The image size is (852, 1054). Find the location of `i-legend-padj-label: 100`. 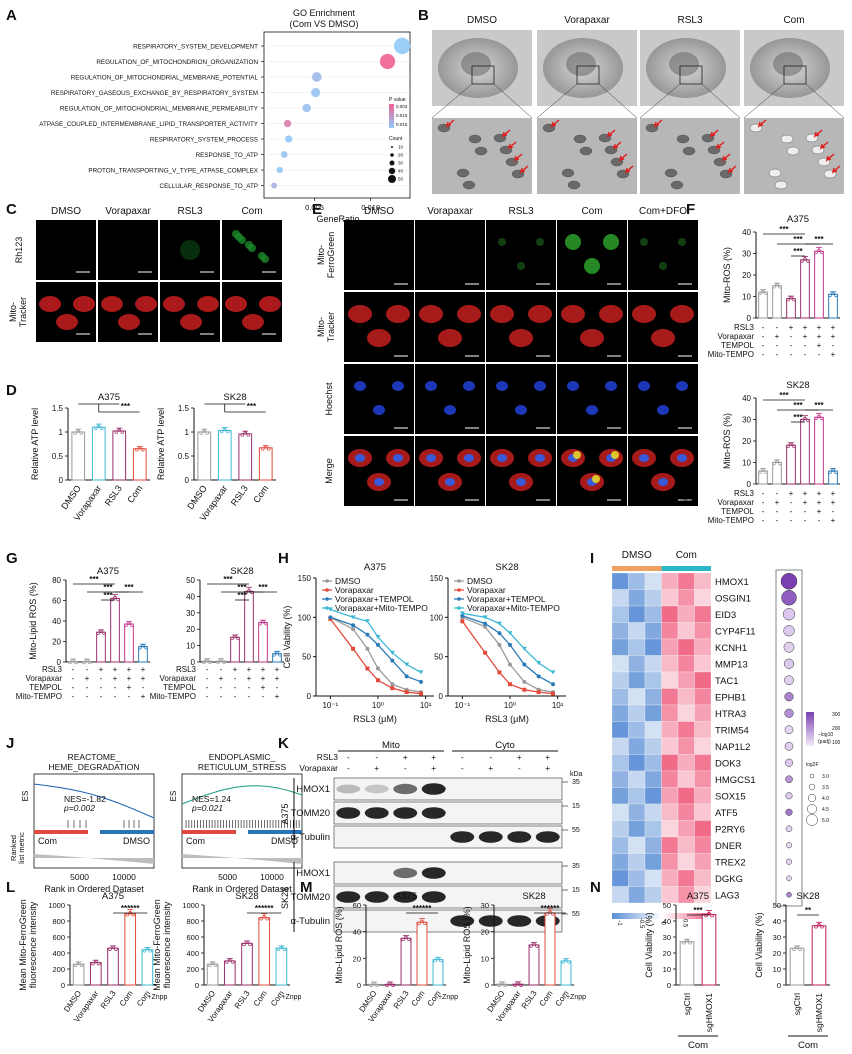

i-legend-padj-label: 100 is located at coordinates (836, 743).